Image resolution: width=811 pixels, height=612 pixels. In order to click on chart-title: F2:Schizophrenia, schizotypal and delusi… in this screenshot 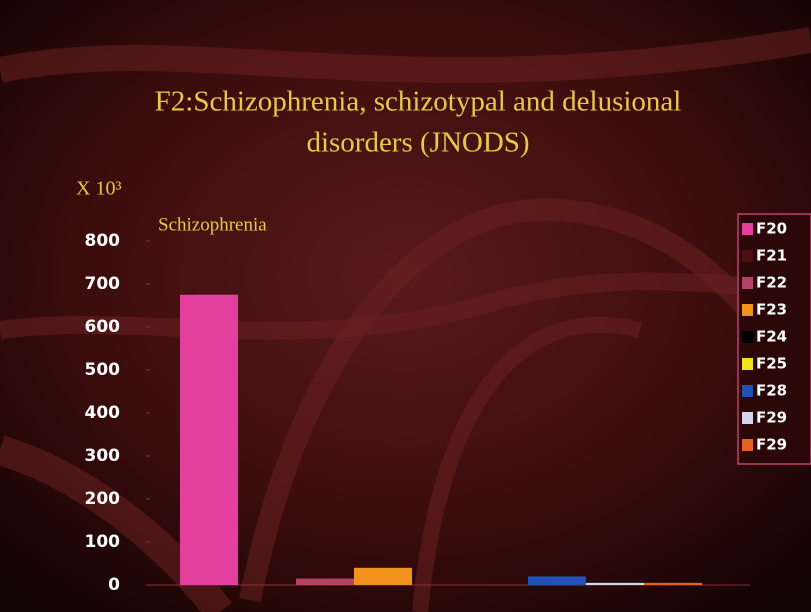, I will do `click(418, 102)`.